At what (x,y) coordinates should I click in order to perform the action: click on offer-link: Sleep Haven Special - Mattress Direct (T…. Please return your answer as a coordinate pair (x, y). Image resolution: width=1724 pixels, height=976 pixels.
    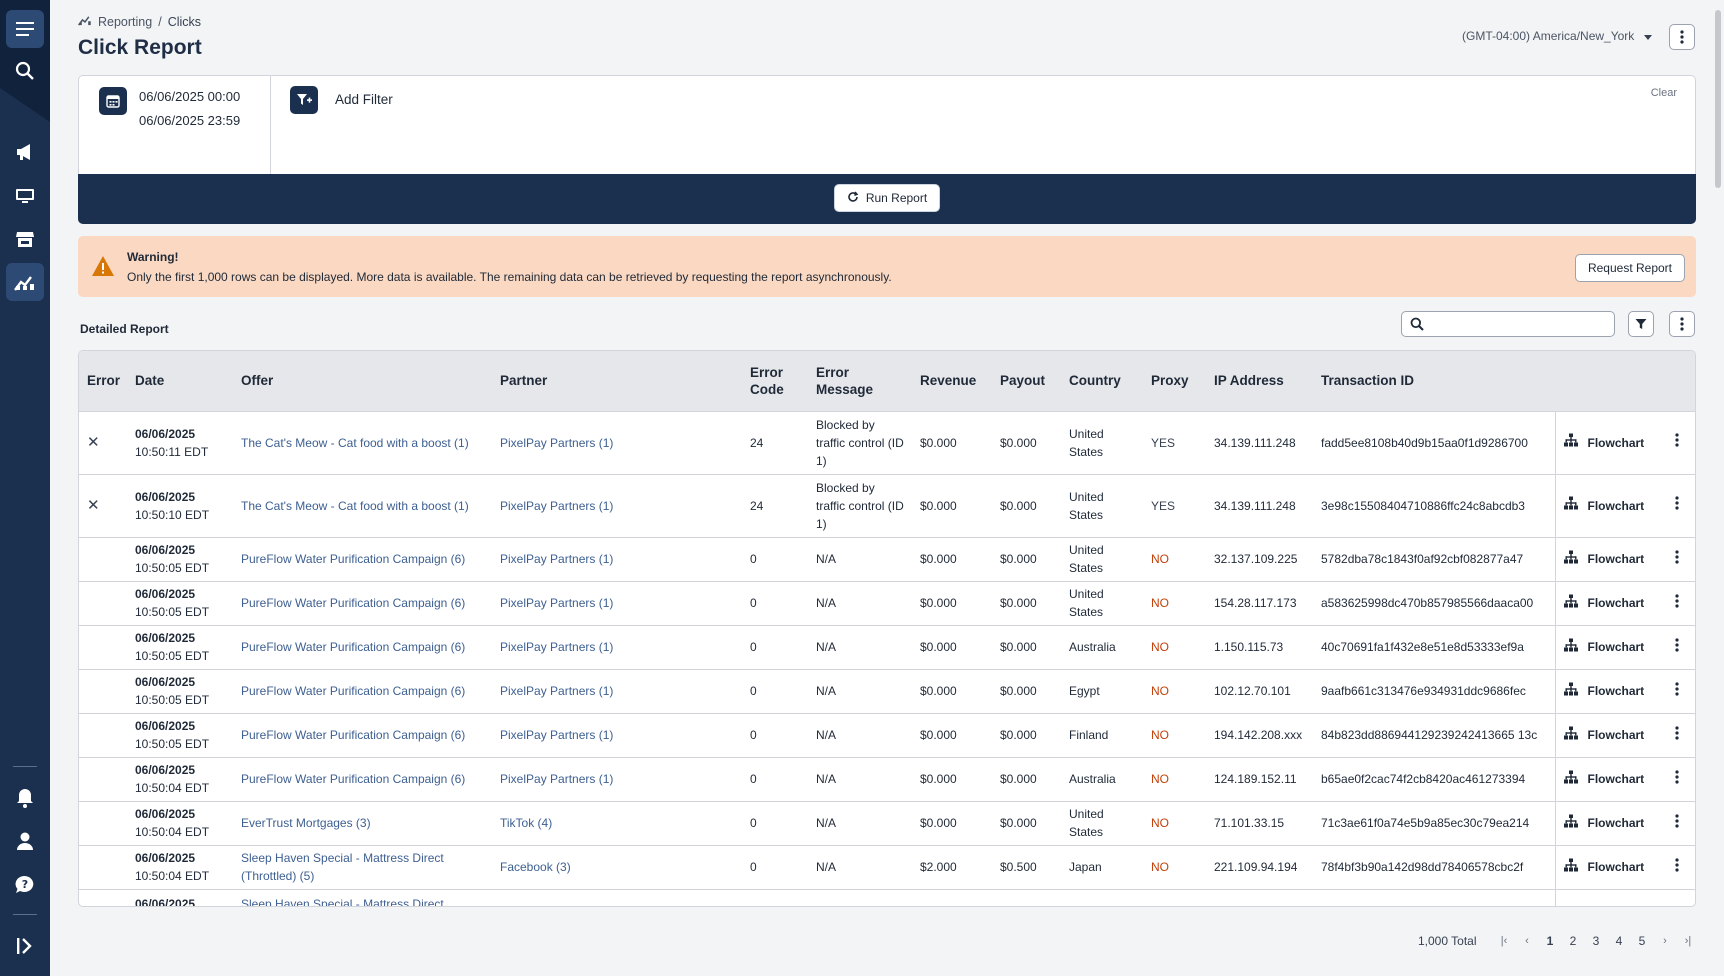
    Looking at the image, I should click on (342, 867).